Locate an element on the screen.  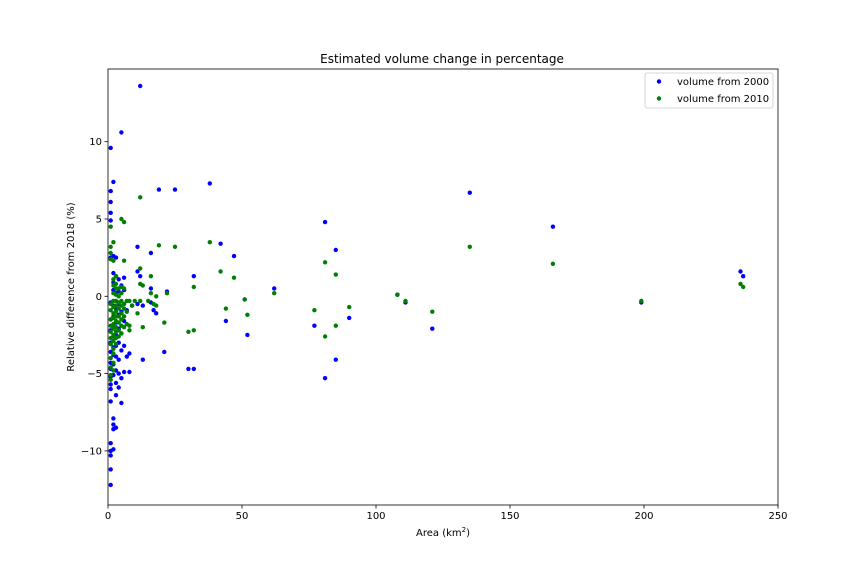
x-axis-label-superscript: 2 is located at coordinates (464, 530).